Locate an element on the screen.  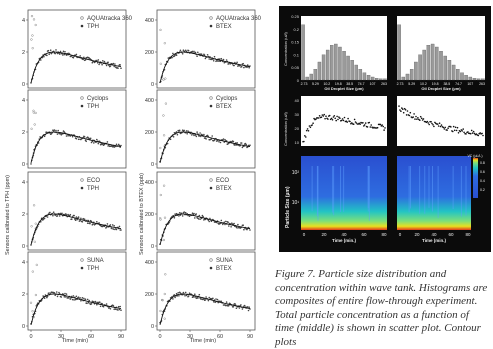
scatter-y-tick-label: 30 is located at coordinates (297, 114).